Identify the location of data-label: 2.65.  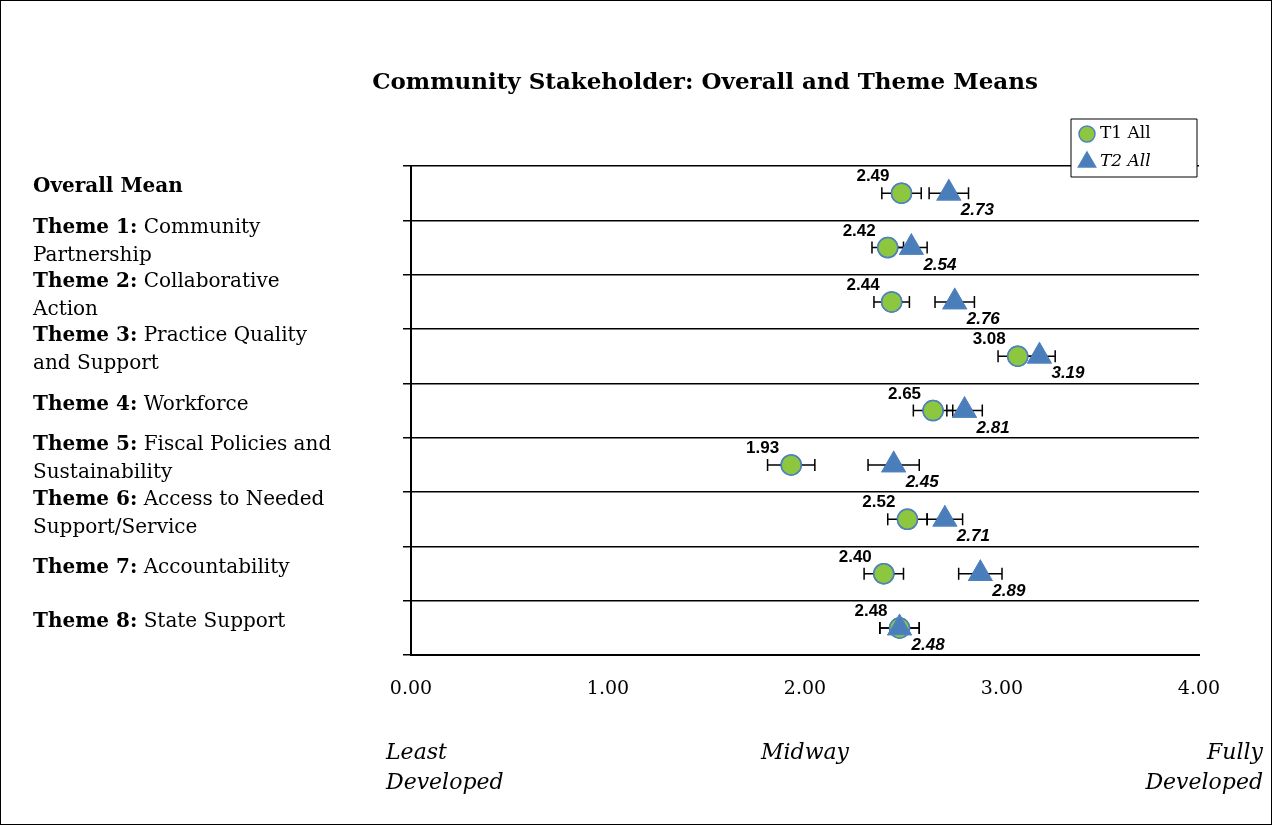
(904, 393).